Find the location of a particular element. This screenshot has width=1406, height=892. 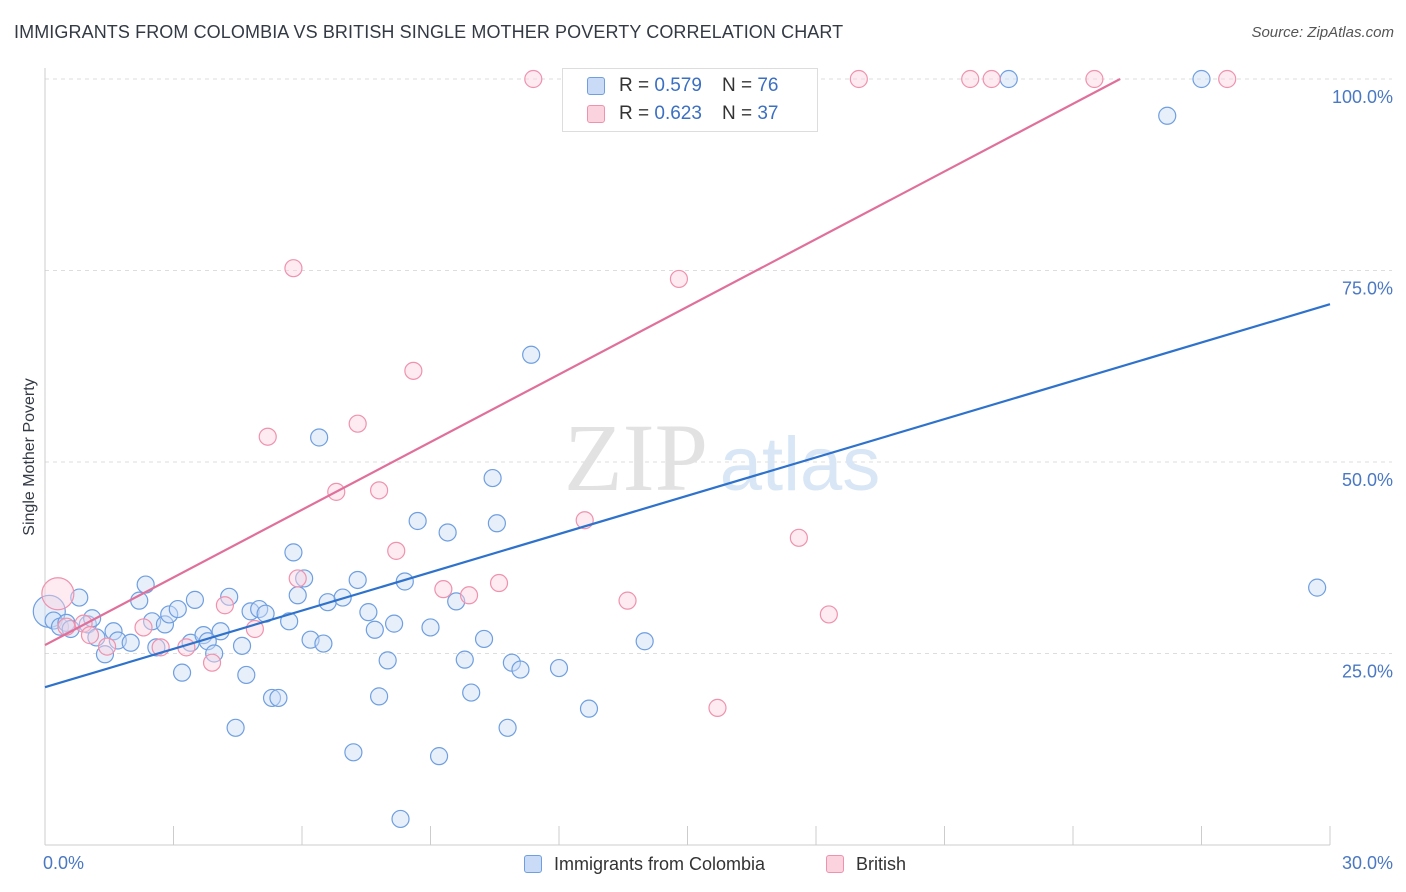

watermark: ZIP atlas is located at coordinates (722, 457).